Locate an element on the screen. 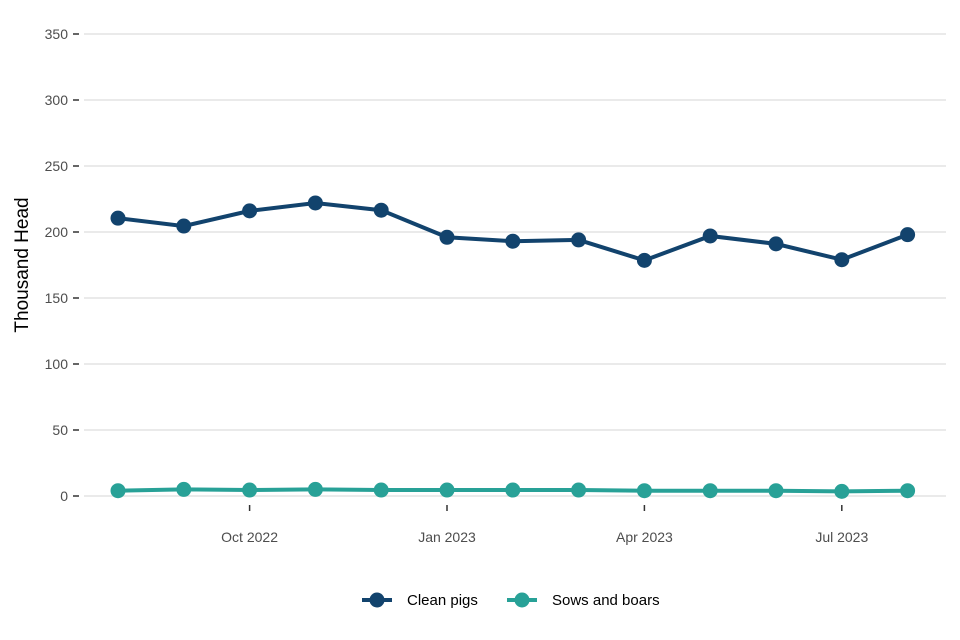 This screenshot has width=960, height=640. y-tick-label: 50 is located at coordinates (60, 430).